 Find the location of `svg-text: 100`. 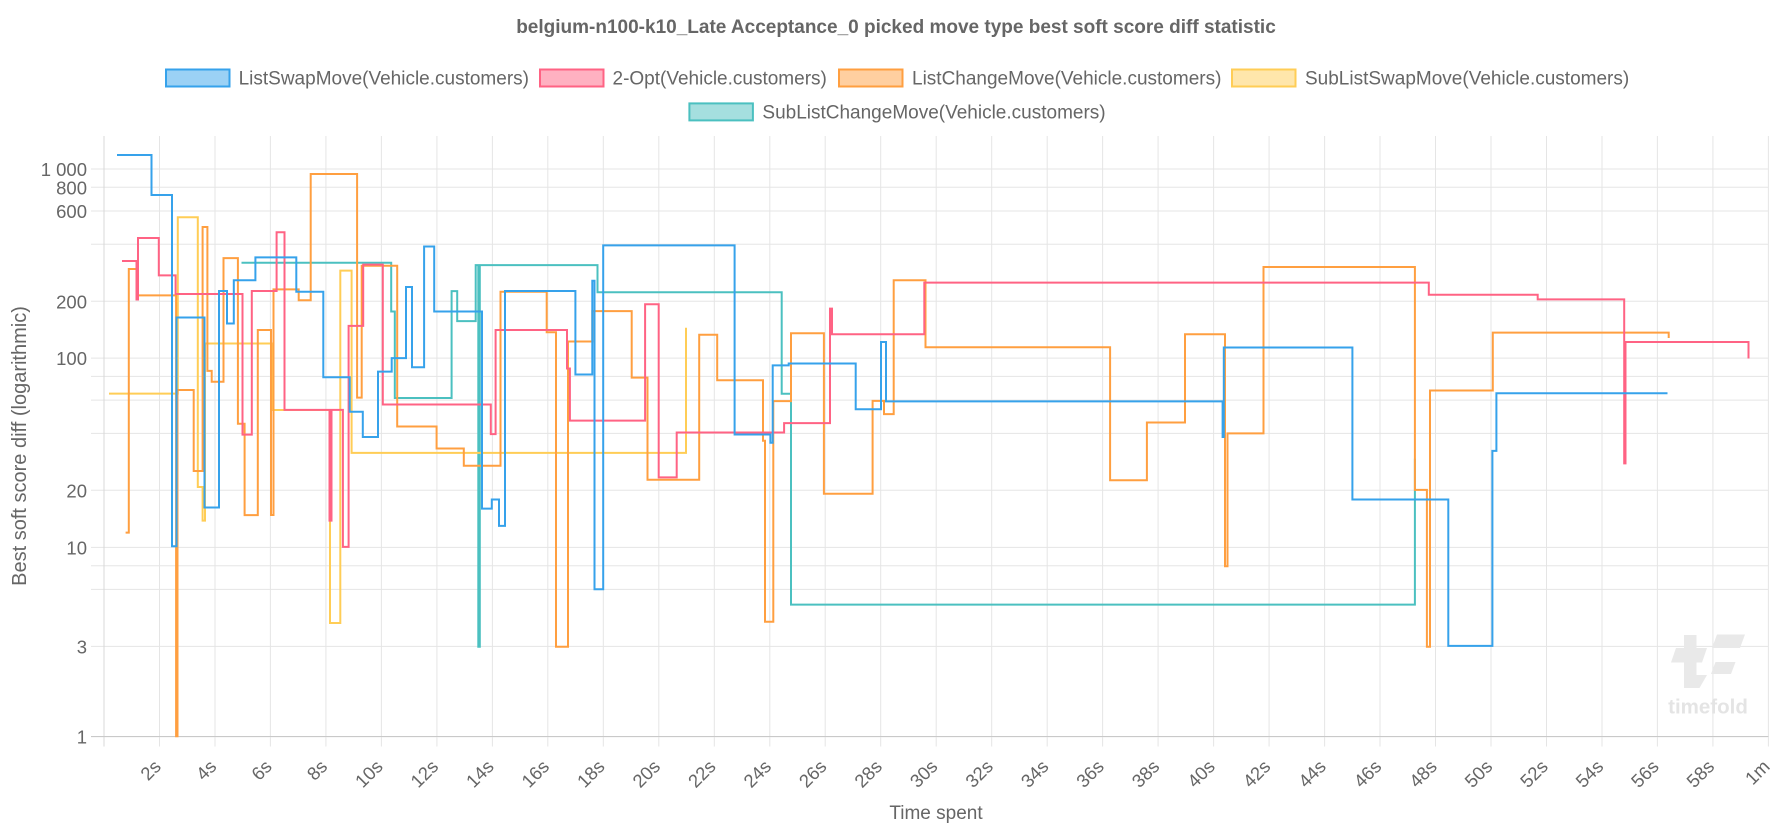

svg-text: 100 is located at coordinates (71, 358).